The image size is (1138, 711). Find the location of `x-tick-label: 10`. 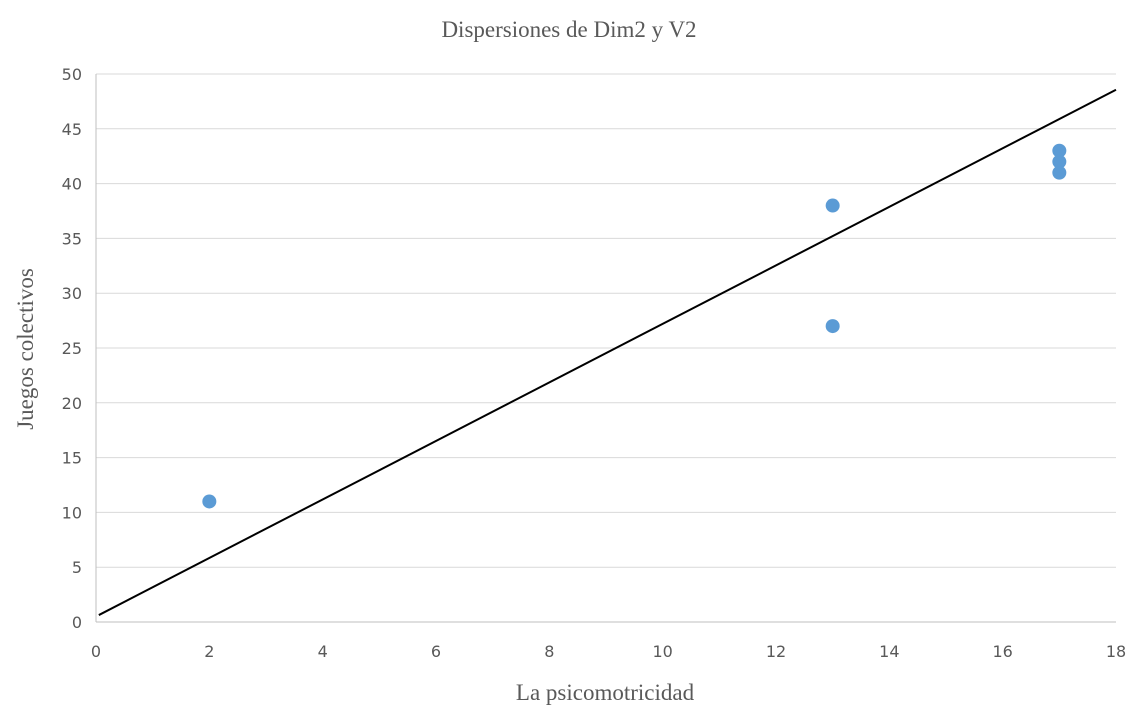

x-tick-label: 10 is located at coordinates (662, 651).